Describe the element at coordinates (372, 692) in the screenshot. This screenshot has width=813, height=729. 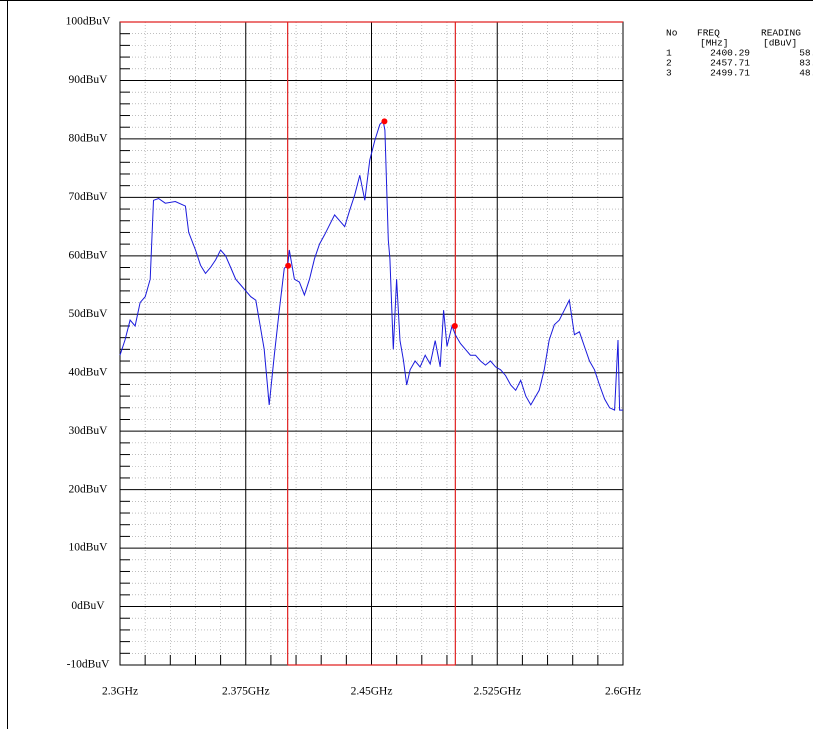
I see `x-tick-label: 2.45GHz` at that location.